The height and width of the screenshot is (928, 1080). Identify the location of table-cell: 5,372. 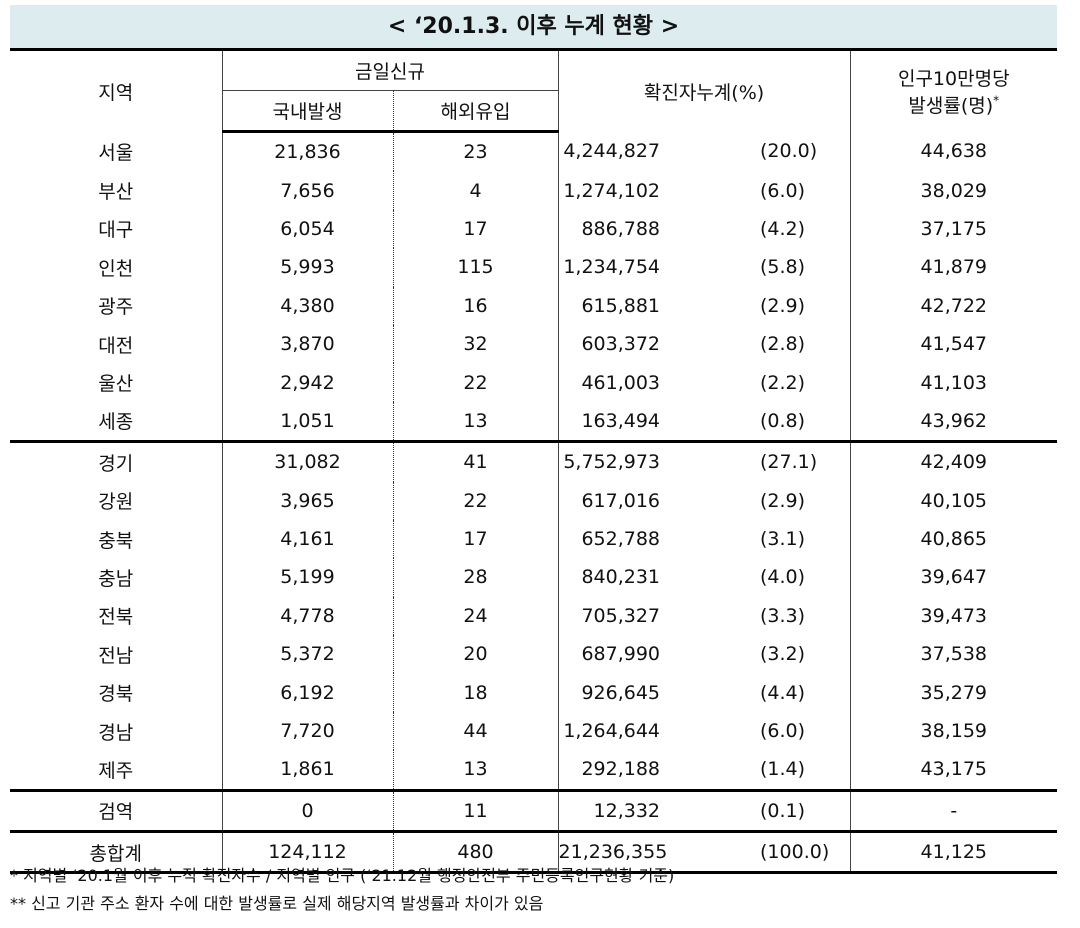
(307, 654).